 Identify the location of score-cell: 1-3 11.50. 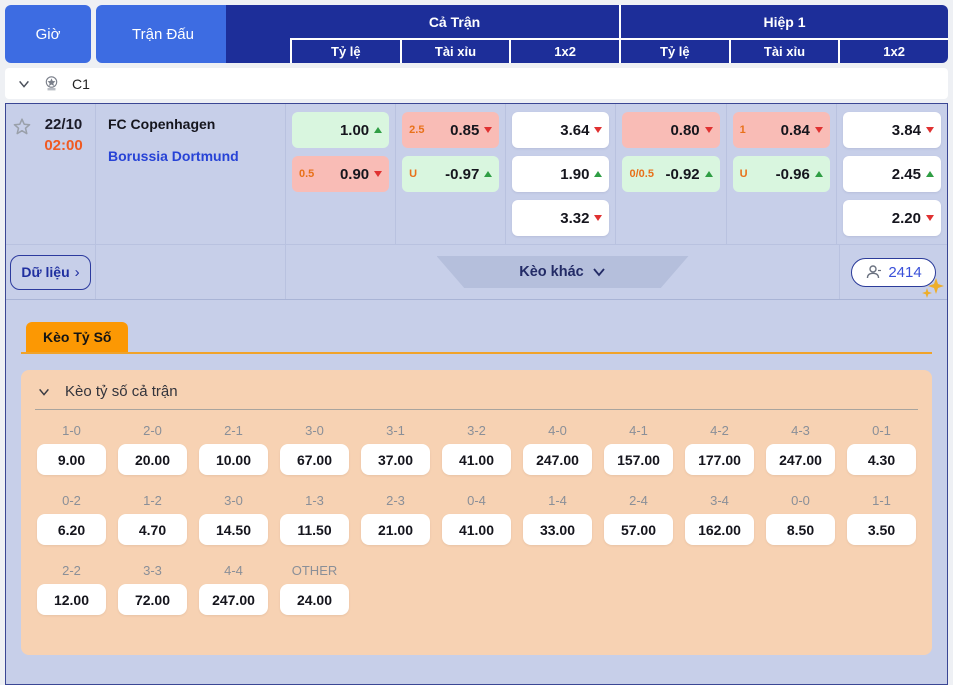
(314, 516).